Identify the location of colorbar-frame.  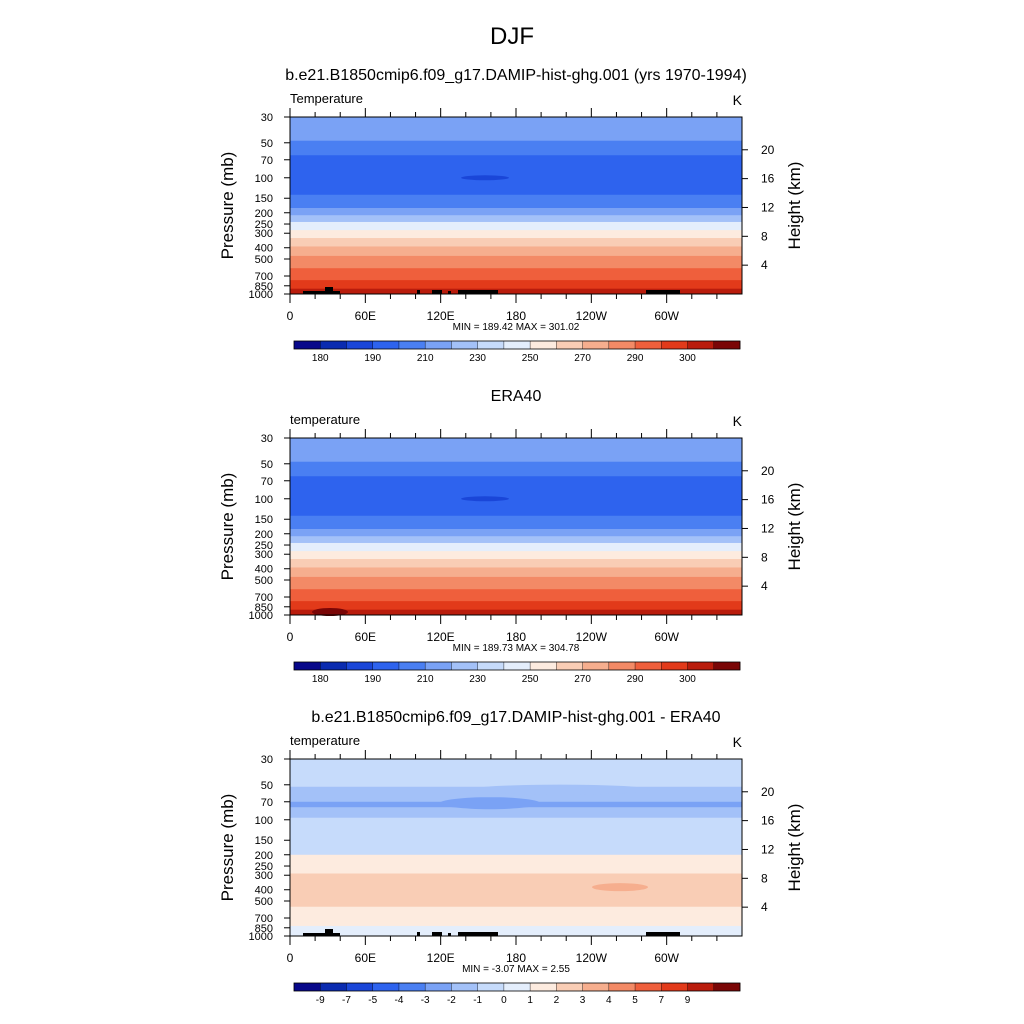
(517, 666).